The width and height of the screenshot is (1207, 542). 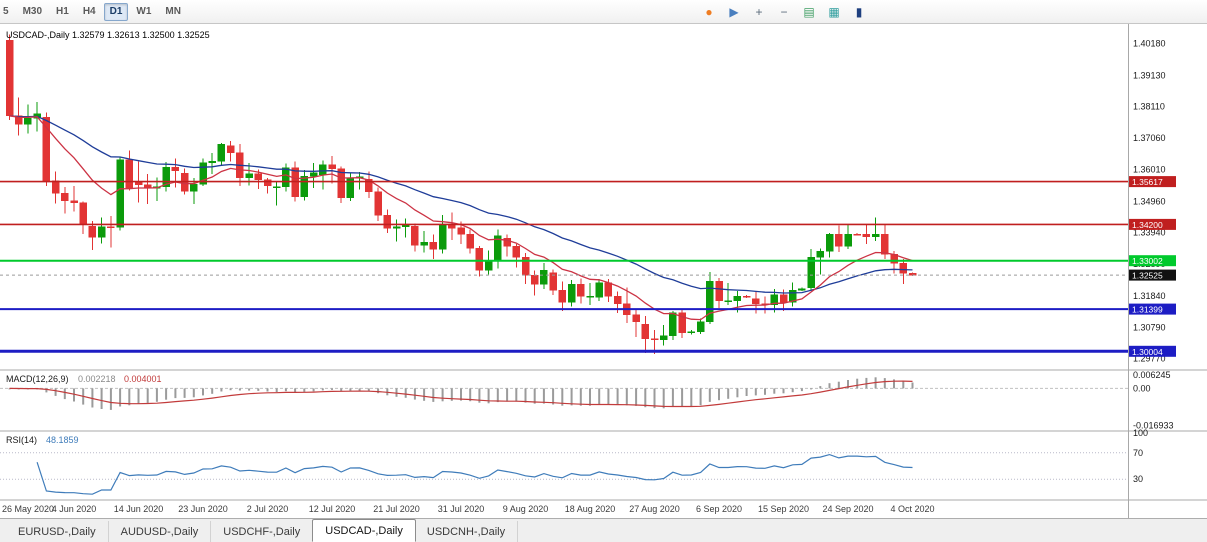 What do you see at coordinates (62, 11) in the screenshot?
I see `timeframe-button-h1: H1` at bounding box center [62, 11].